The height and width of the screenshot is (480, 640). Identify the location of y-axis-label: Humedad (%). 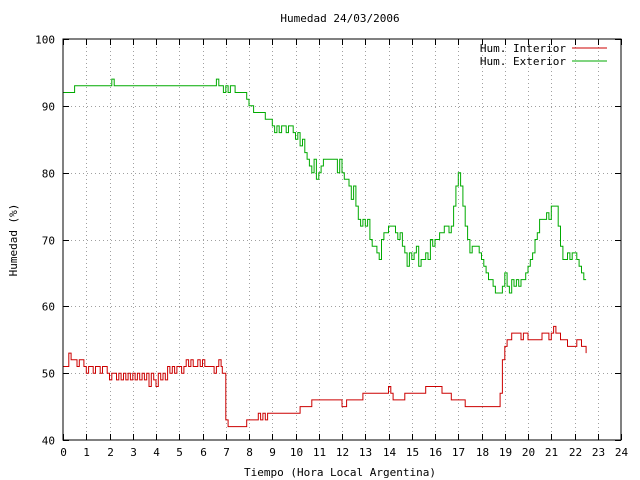
(13, 240).